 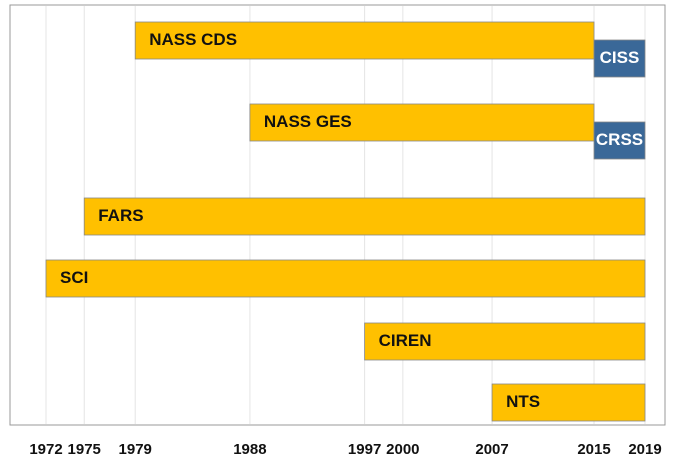 I want to click on bar-label: SCI, so click(x=74, y=277).